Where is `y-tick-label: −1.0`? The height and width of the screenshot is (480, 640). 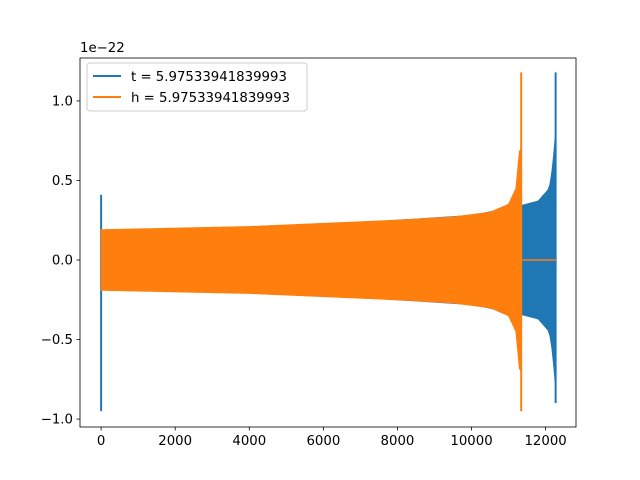 y-tick-label: −1.0 is located at coordinates (57, 420).